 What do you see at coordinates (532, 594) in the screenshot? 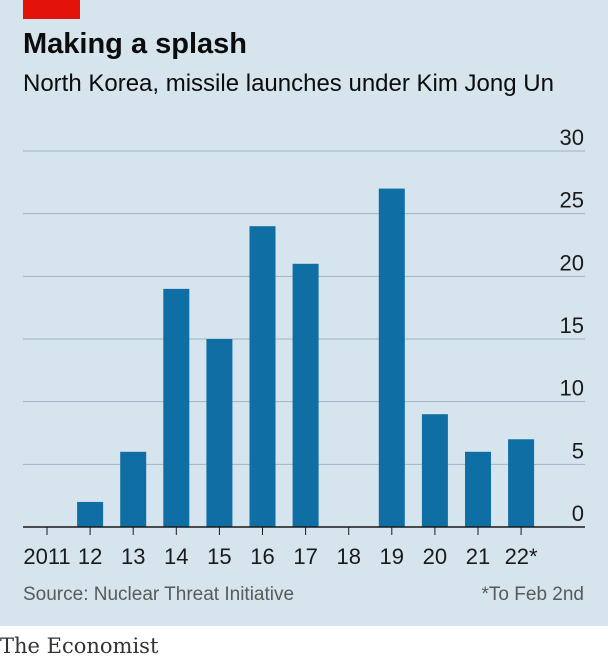
I see `footnote: *To Feb 2nd` at bounding box center [532, 594].